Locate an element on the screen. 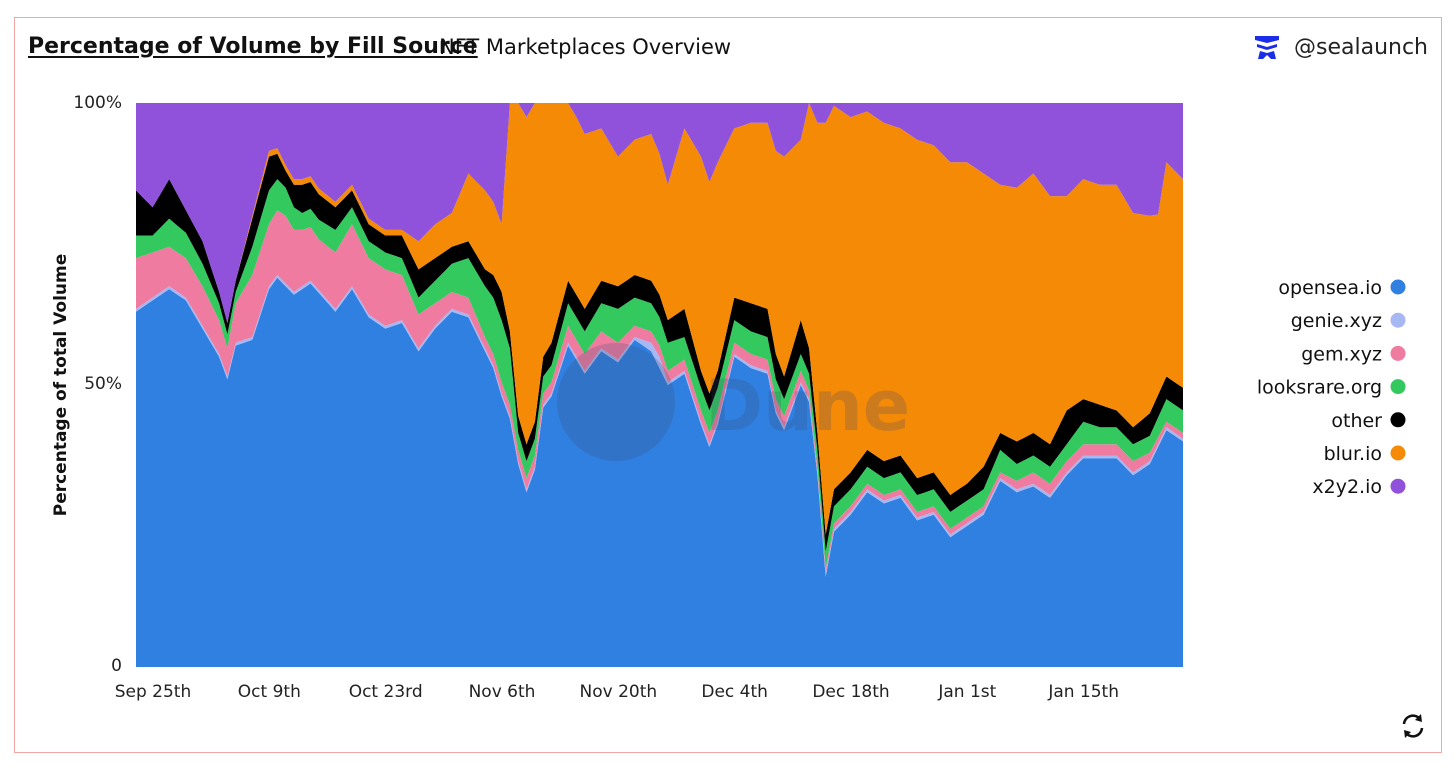 The width and height of the screenshot is (1456, 773). brand-handle: @sealaunch is located at coordinates (1361, 47).